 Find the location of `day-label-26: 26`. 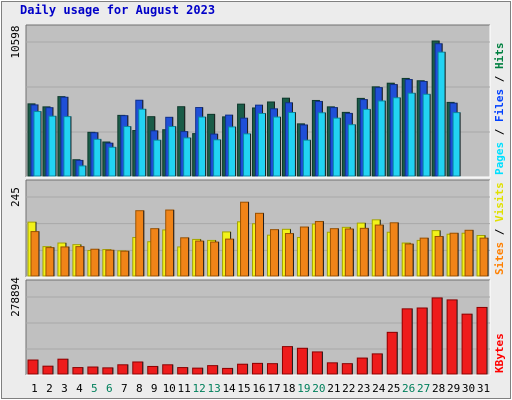

day-label-26: 26 is located at coordinates (408, 388).